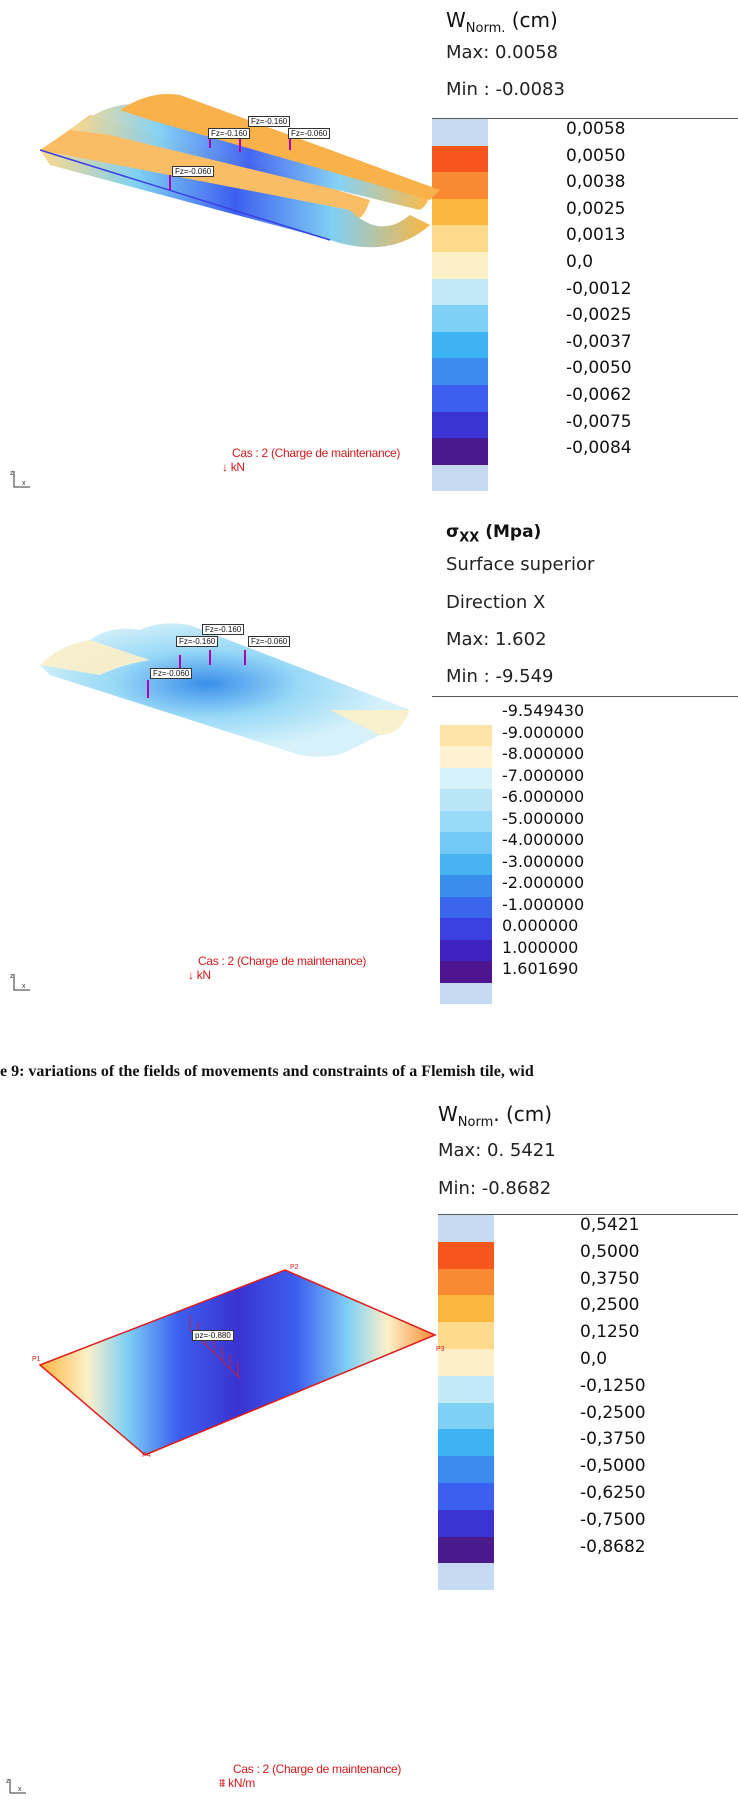  Describe the element at coordinates (475, 1122) in the screenshot. I see `title-sub: Norm` at that location.